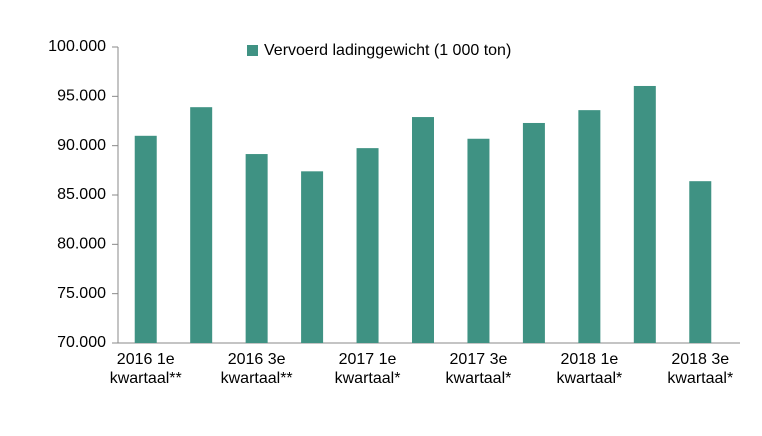 The width and height of the screenshot is (762, 436). Describe the element at coordinates (81, 244) in the screenshot. I see `y-tick-label: 80.000` at that location.